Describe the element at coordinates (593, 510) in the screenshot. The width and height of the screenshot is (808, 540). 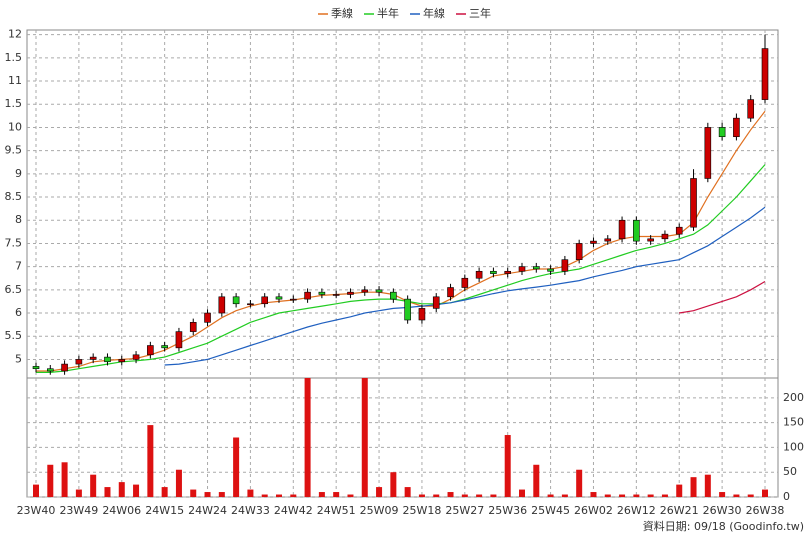
I see `x-tick-label: 26W02` at that location.